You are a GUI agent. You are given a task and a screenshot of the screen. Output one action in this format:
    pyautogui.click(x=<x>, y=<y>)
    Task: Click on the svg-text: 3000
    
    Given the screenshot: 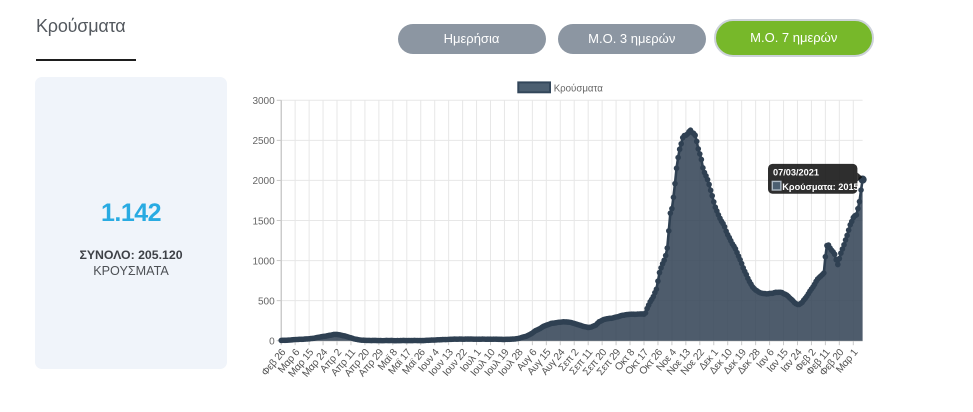 What is the action you would take?
    pyautogui.click(x=263, y=101)
    